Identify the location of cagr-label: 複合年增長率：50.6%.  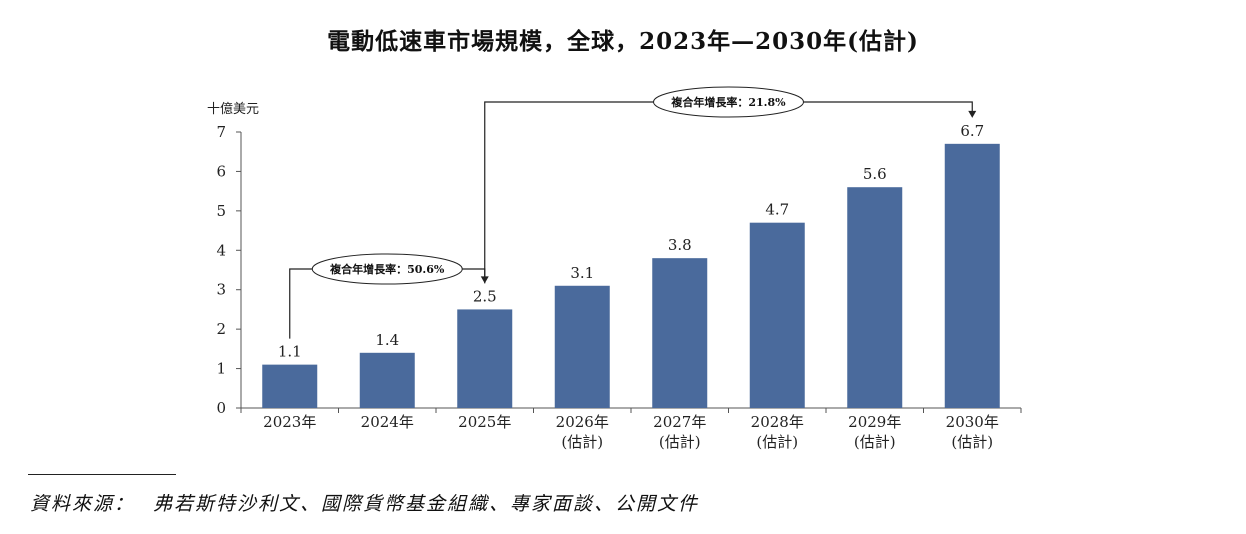
(387, 269).